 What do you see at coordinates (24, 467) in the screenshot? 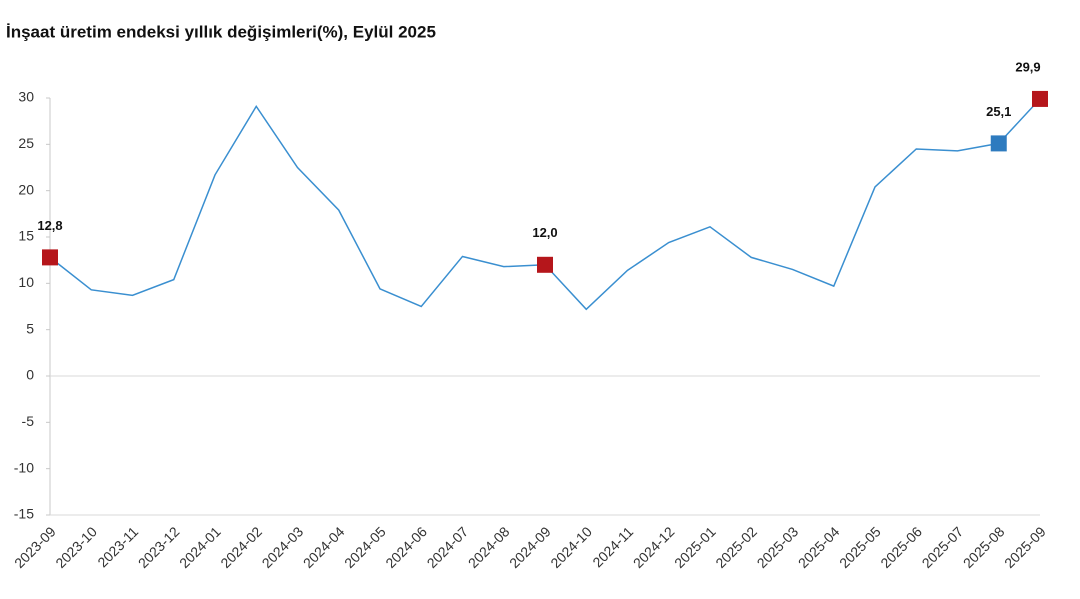
I see `y-tick-label: -10` at bounding box center [24, 467].